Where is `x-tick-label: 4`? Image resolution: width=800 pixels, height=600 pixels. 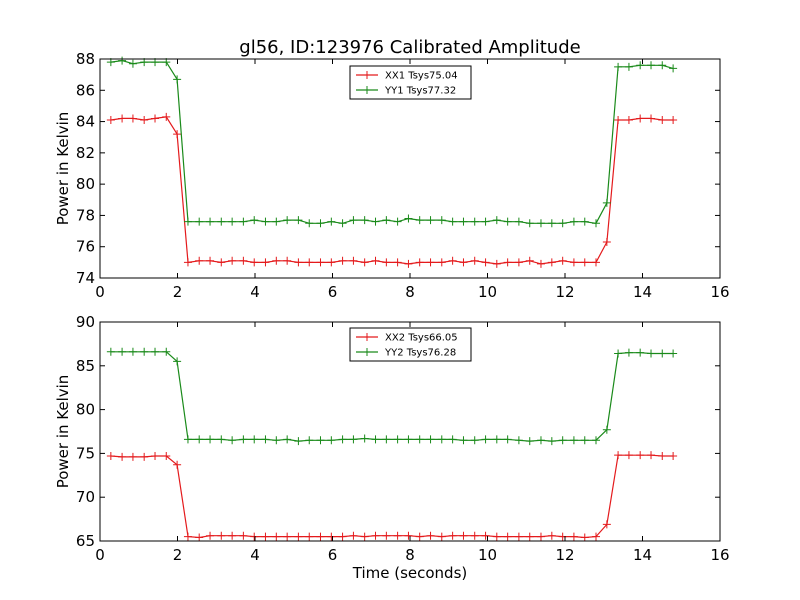
x-tick-label: 4 is located at coordinates (255, 292).